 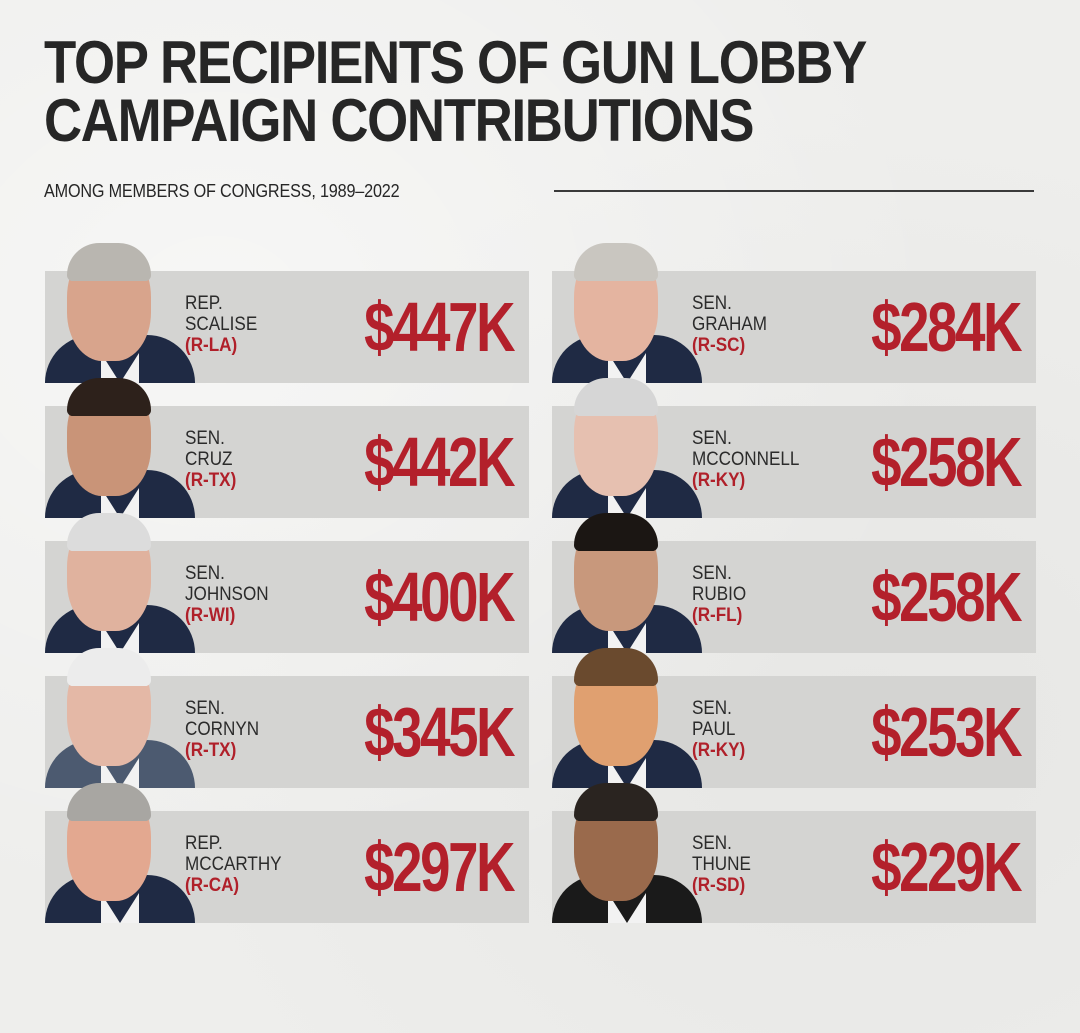 I want to click on recipient-label: SEN. CORNYN (R-TX), so click(x=222, y=729).